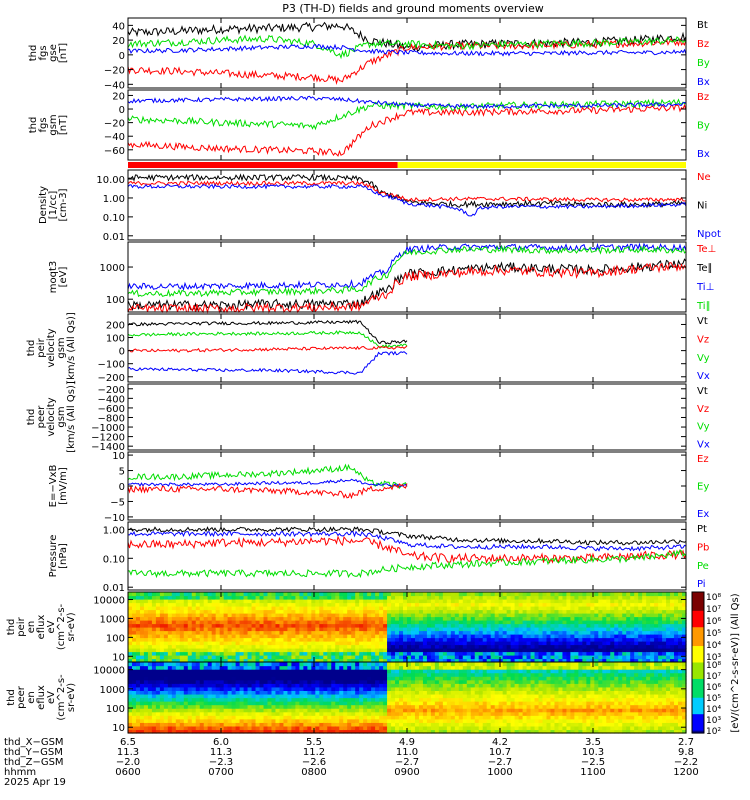  I want to click on series-Vt, so click(267, 332).